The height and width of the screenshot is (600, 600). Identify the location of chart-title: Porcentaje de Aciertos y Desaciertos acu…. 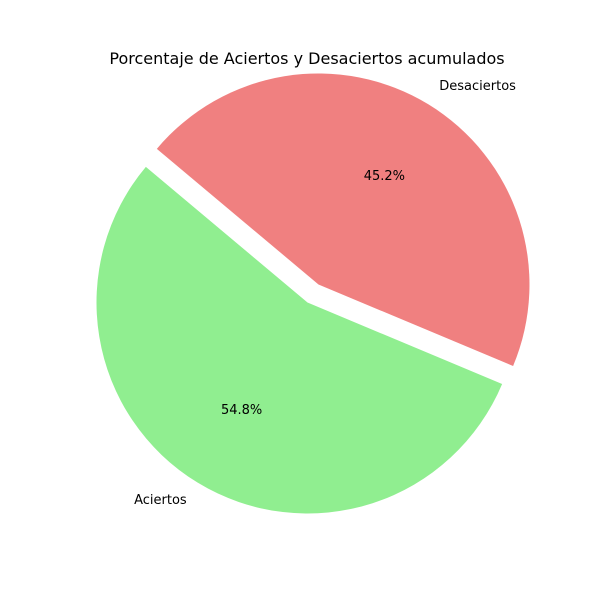
(306, 58).